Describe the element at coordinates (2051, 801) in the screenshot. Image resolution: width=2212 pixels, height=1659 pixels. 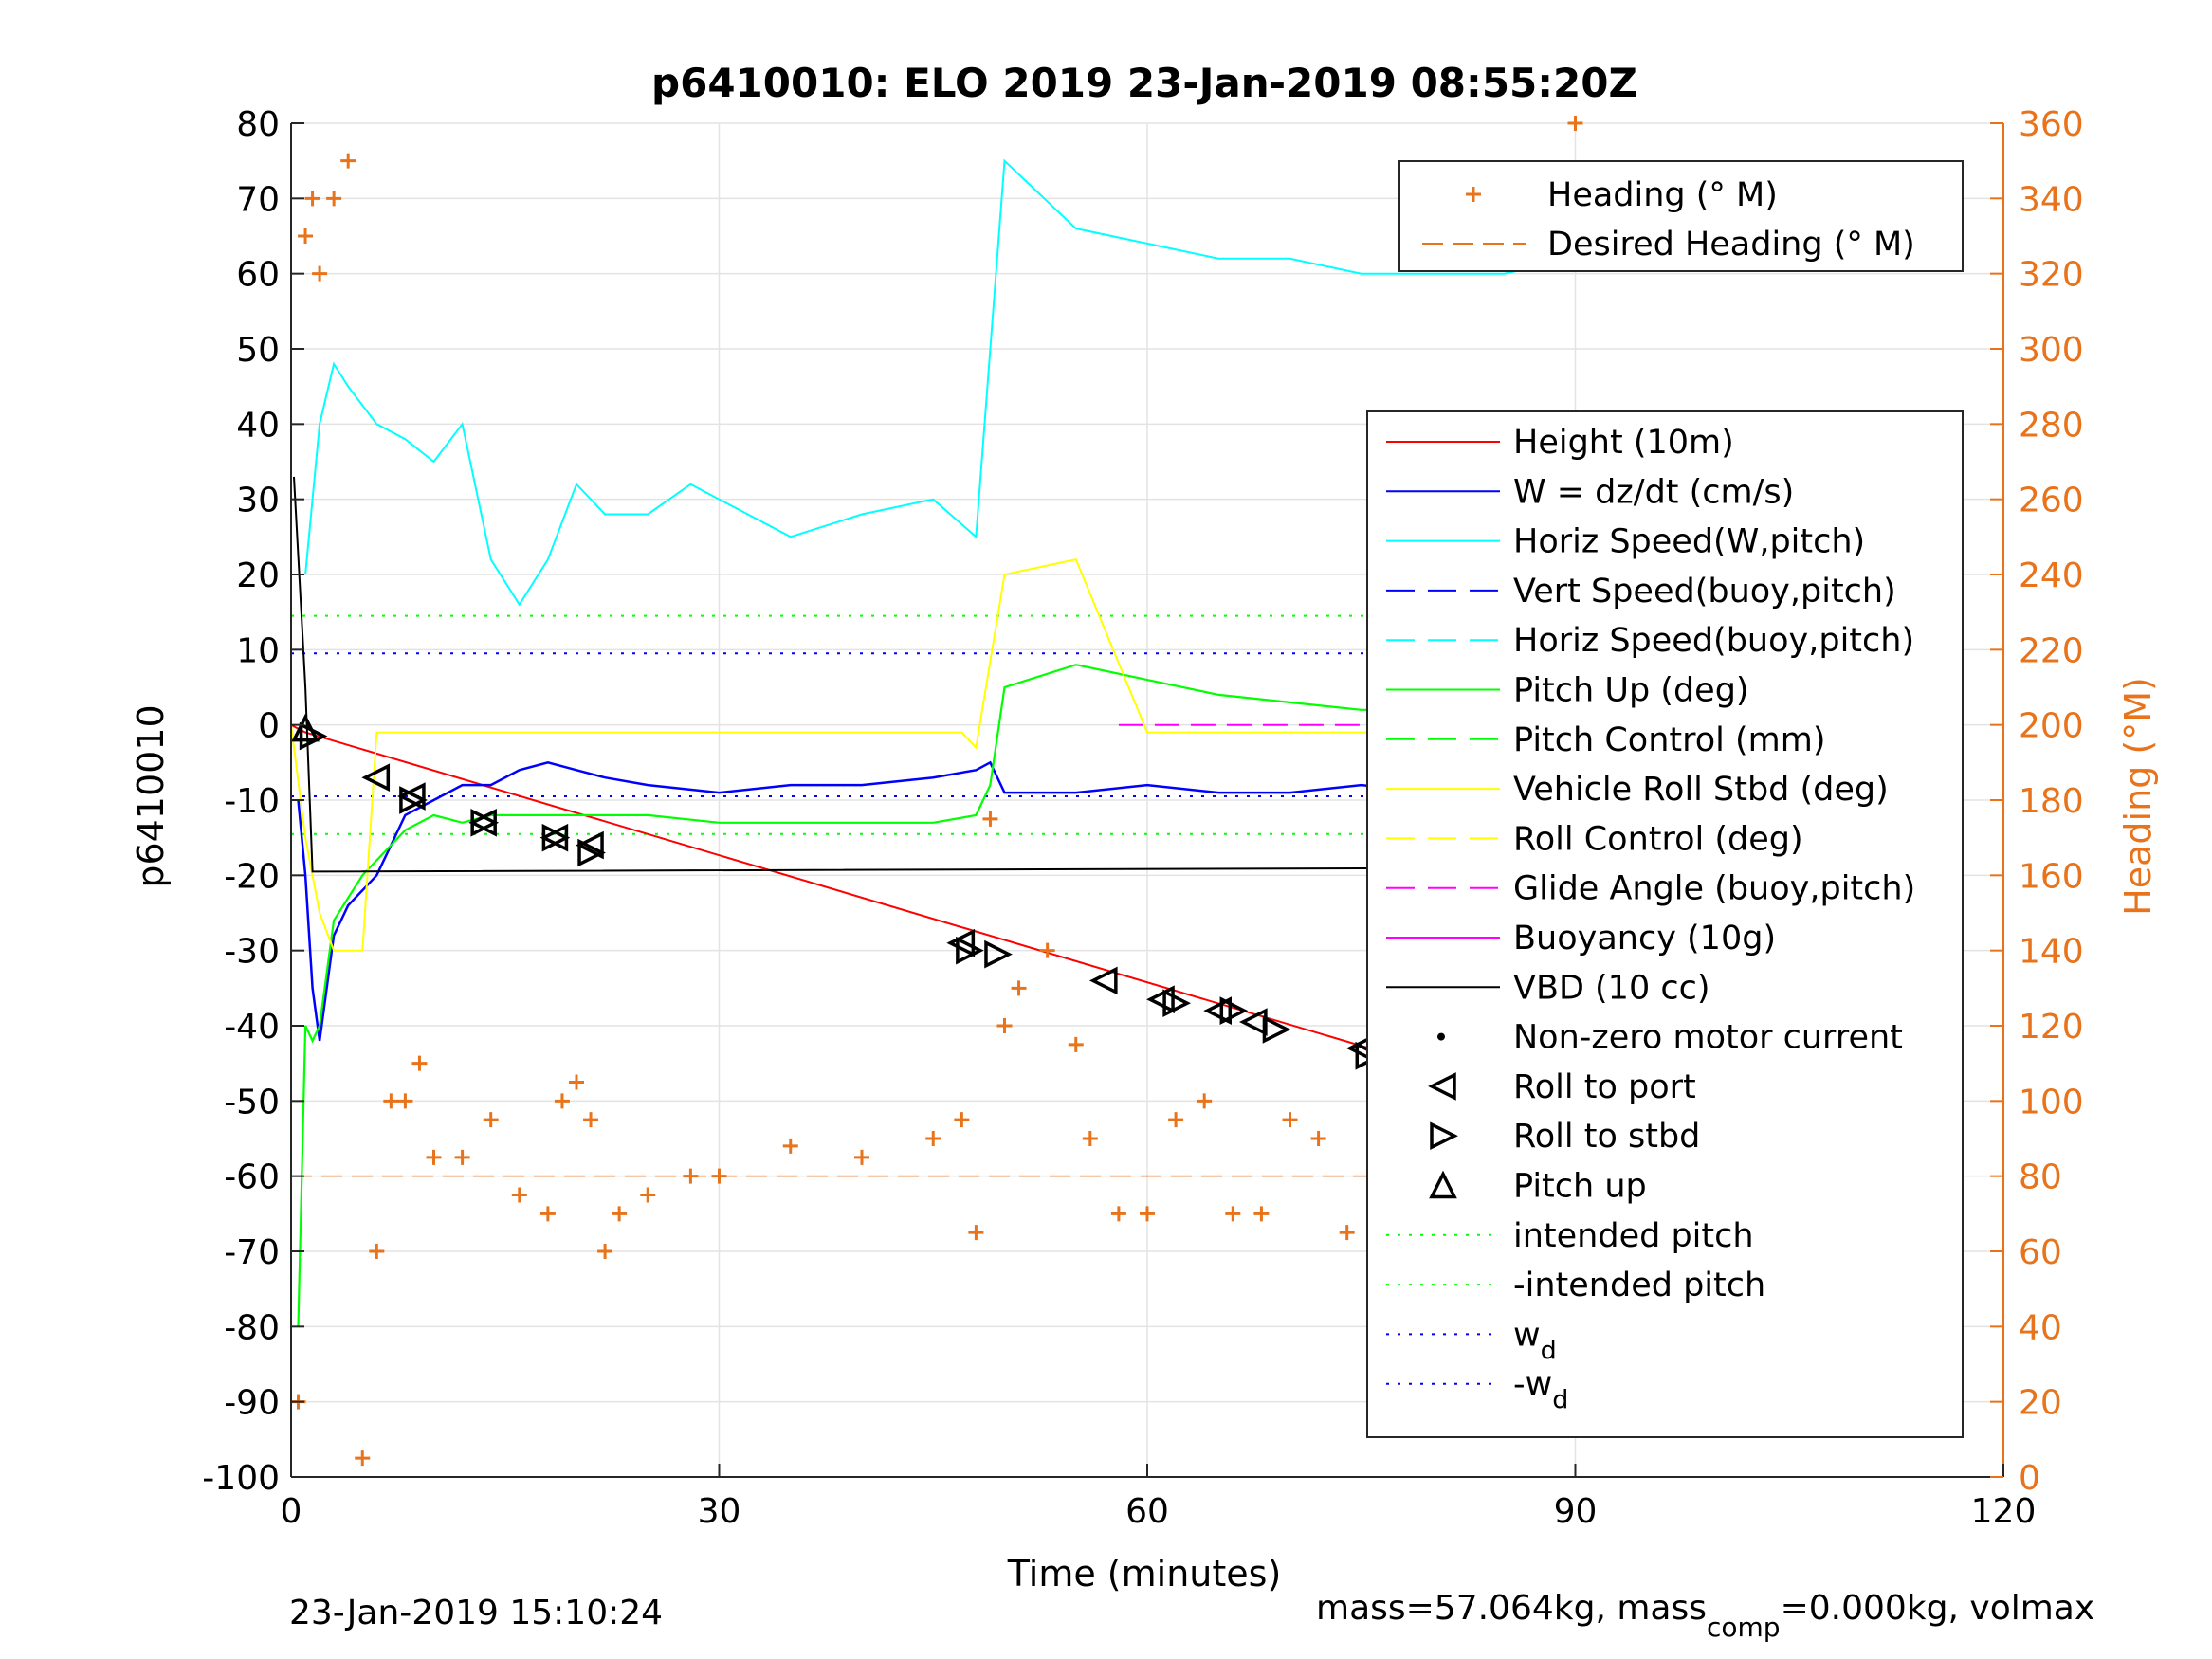
I see `y-right-tick-label-9: 180` at that location.